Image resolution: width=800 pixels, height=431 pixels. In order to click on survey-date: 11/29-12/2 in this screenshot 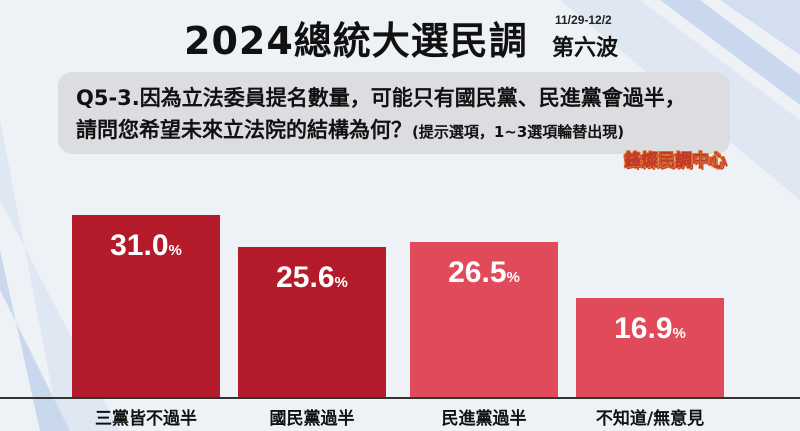, I will do `click(583, 20)`.